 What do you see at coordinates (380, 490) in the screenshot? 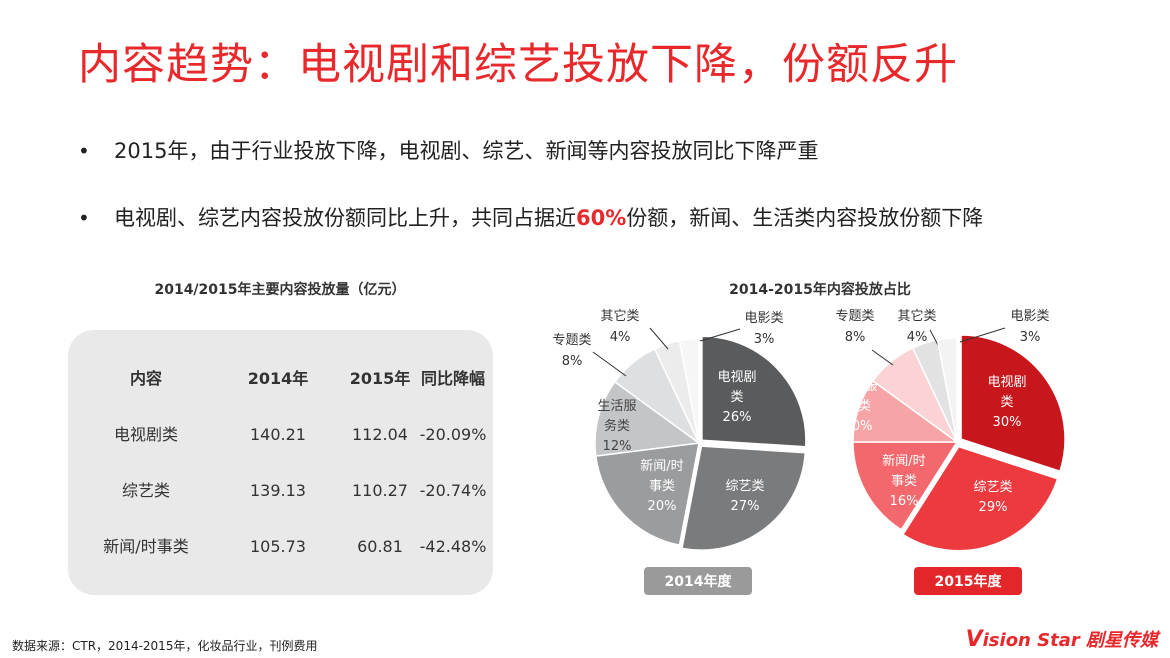
I see `table-cell: 110.27` at bounding box center [380, 490].